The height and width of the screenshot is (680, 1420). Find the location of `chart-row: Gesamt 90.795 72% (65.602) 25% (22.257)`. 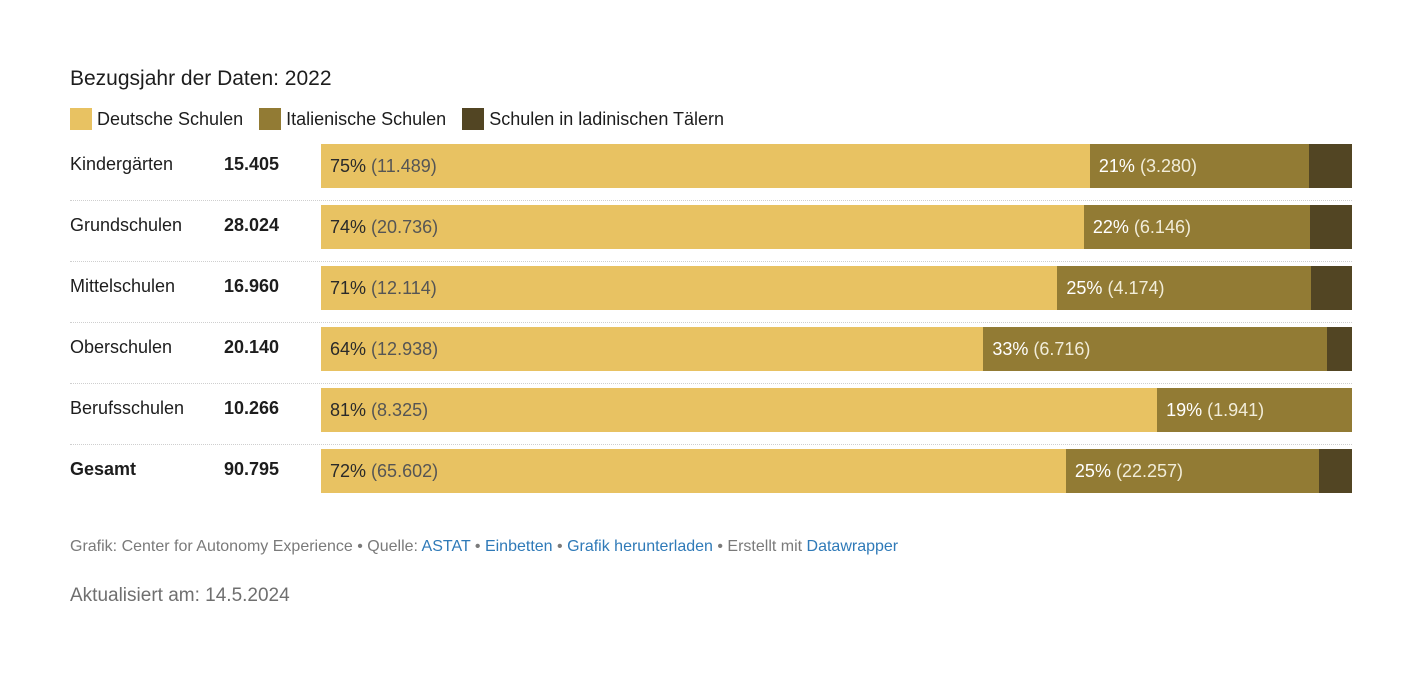

chart-row: Gesamt 90.795 72% (65.602) 25% (22.257) is located at coordinates (711, 475).